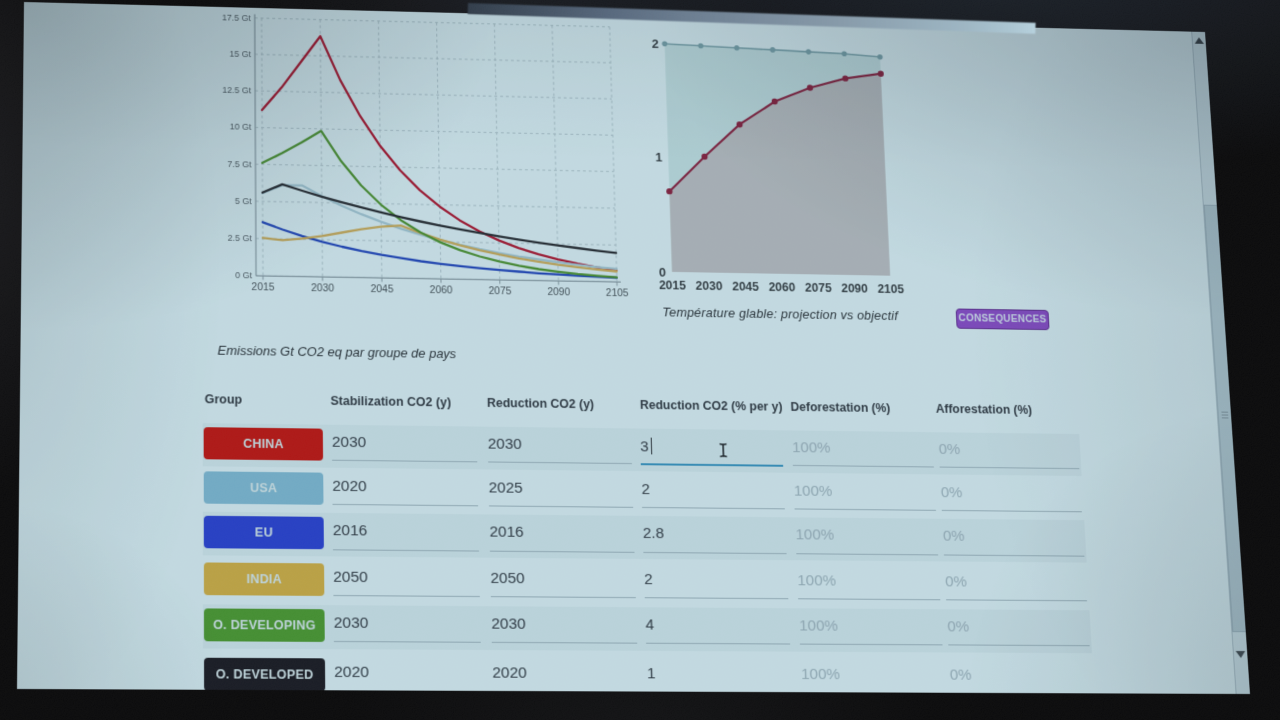 This screenshot has width=1280, height=720. Describe the element at coordinates (711, 406) in the screenshot. I see `column-header: Reduction CO2 (% per y)` at that location.